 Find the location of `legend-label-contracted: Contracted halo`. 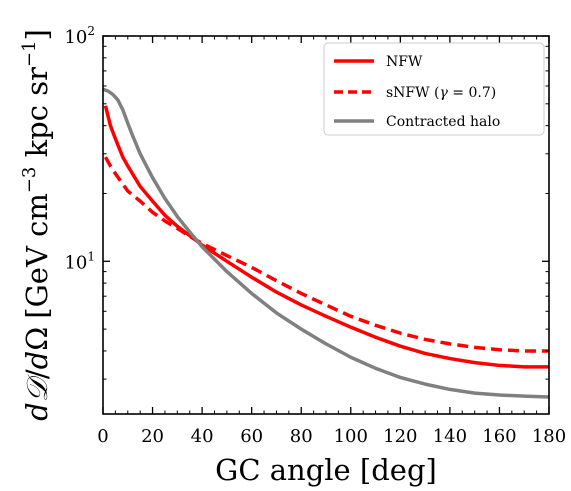

legend-label-contracted: Contracted halo is located at coordinates (443, 122).